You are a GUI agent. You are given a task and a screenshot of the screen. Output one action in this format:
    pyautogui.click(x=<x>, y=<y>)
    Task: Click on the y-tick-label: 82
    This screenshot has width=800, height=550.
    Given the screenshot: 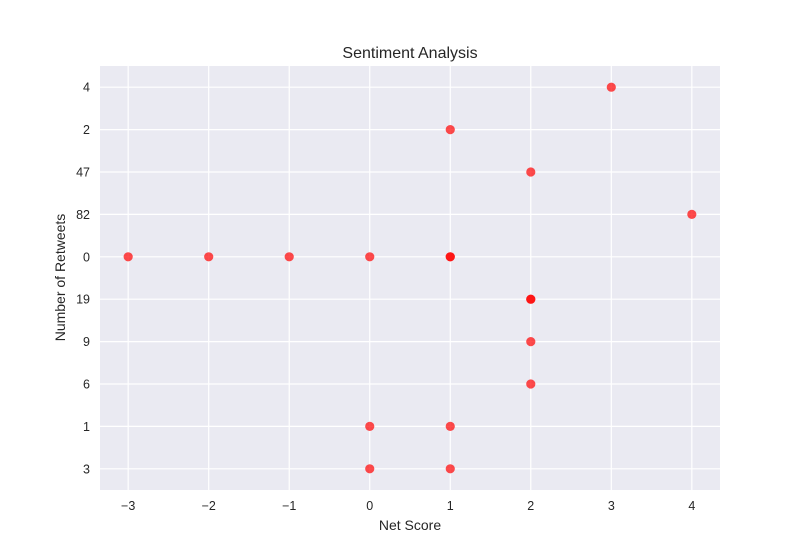 What is the action you would take?
    pyautogui.click(x=83, y=215)
    